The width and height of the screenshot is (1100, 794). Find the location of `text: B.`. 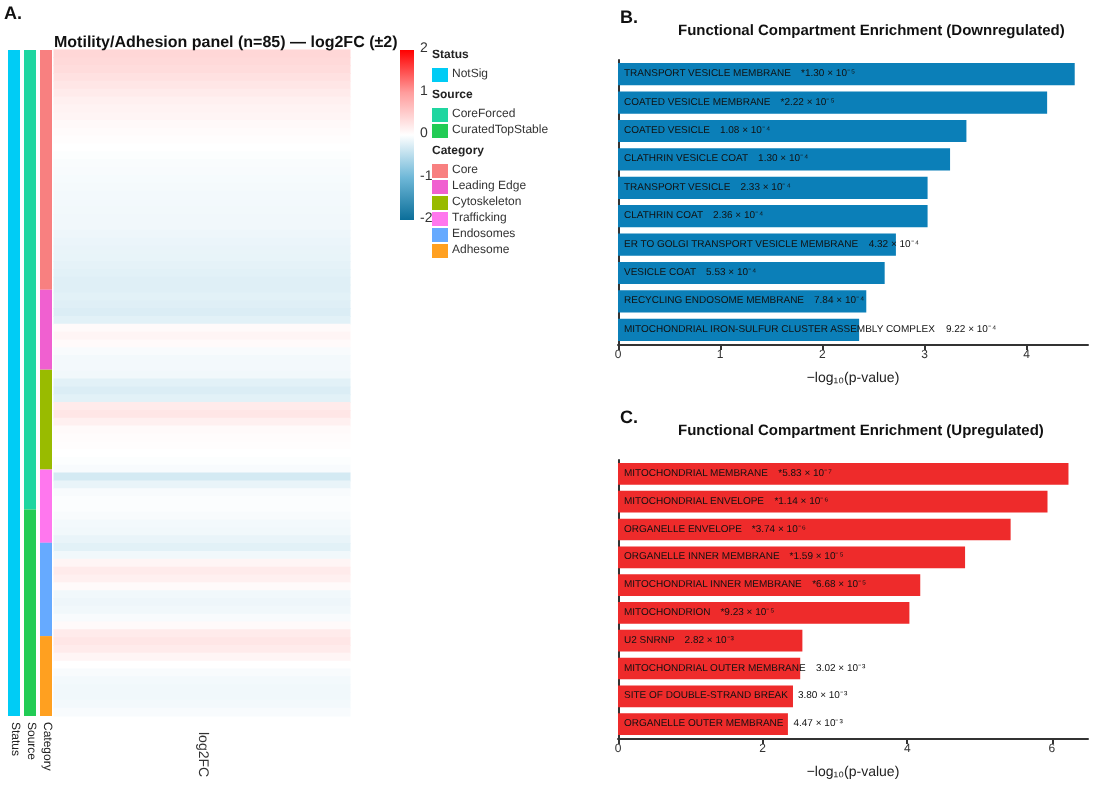

text: B. is located at coordinates (629, 17).